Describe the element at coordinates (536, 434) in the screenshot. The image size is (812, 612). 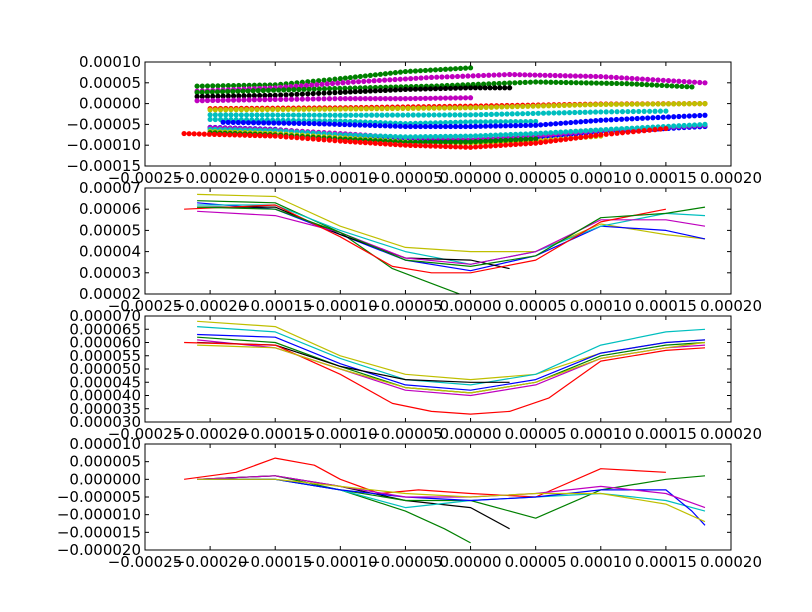
I see `x-tick-label: 0.00005` at that location.